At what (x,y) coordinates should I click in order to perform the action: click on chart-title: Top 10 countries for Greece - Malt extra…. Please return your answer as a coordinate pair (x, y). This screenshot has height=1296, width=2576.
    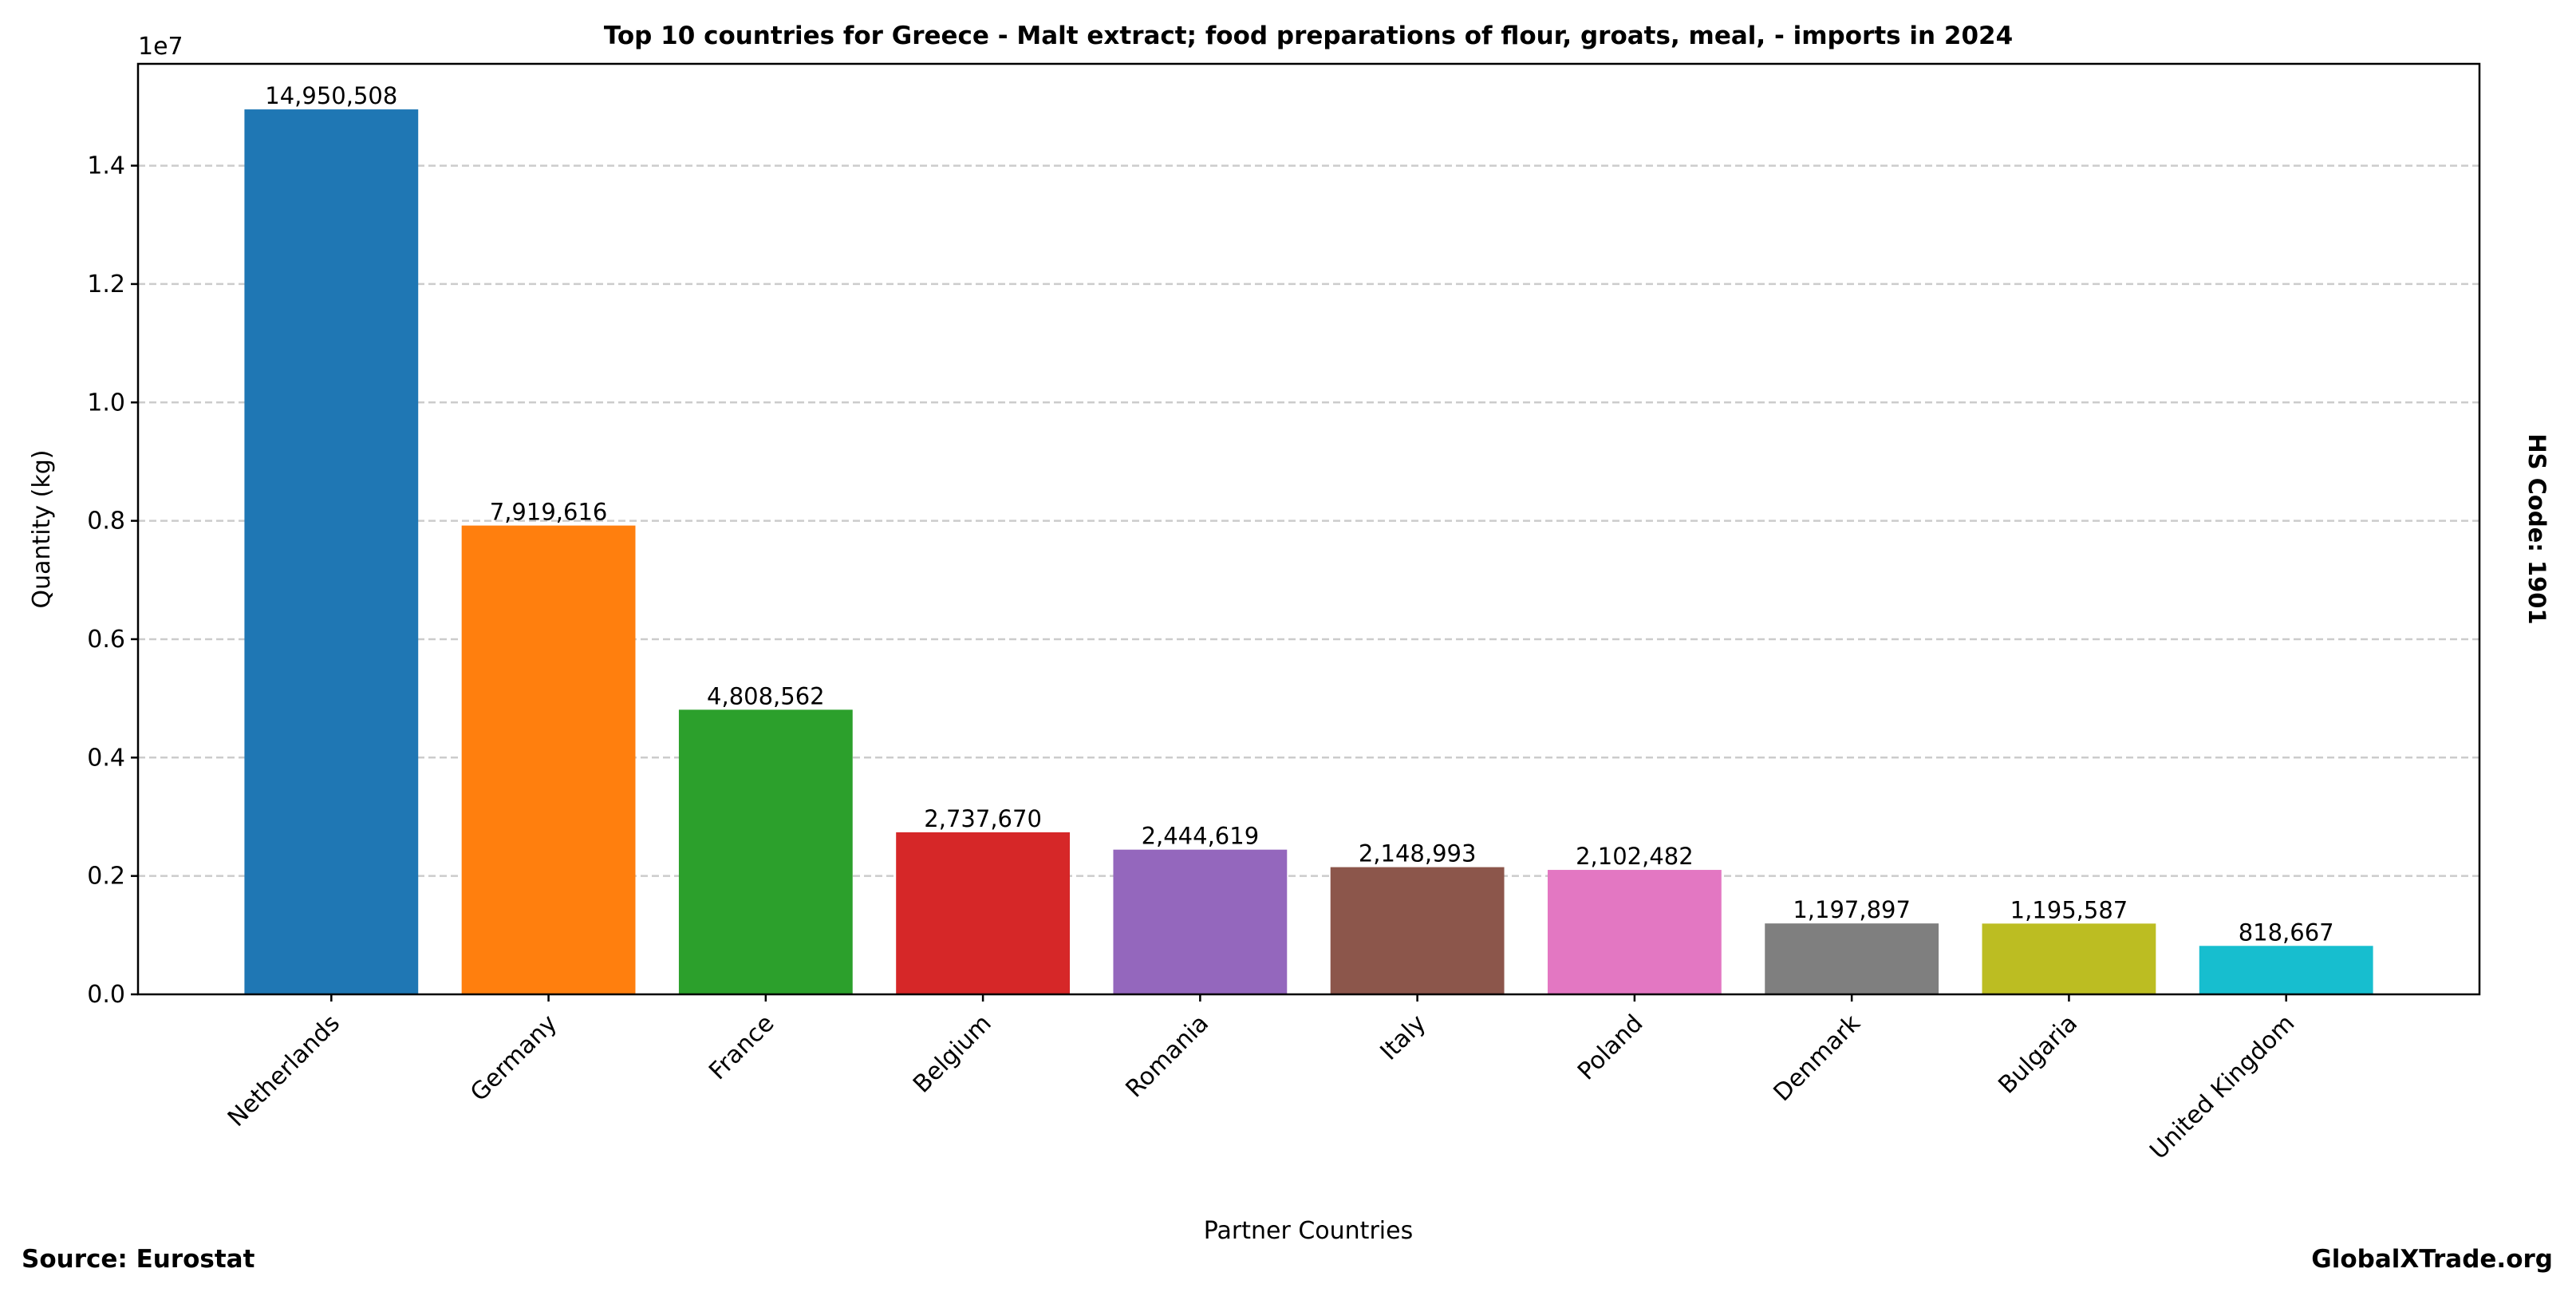
    Looking at the image, I should click on (1308, 36).